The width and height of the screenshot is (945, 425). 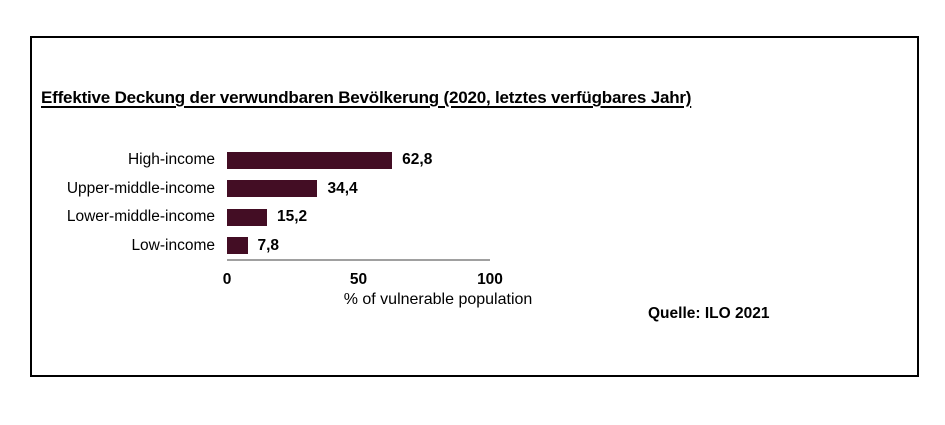 What do you see at coordinates (462, 189) in the screenshot?
I see `bar-row: Upper-middle-income 34,4` at bounding box center [462, 189].